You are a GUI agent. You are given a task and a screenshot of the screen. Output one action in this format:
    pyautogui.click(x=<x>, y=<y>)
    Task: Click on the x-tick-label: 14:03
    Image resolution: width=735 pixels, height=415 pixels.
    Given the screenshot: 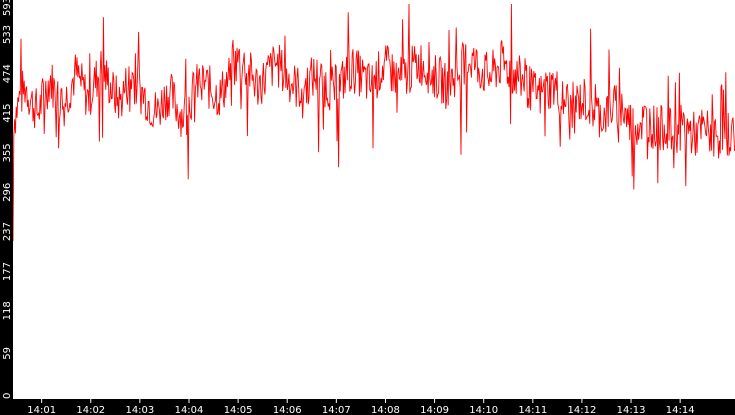 What is the action you would take?
    pyautogui.click(x=139, y=410)
    